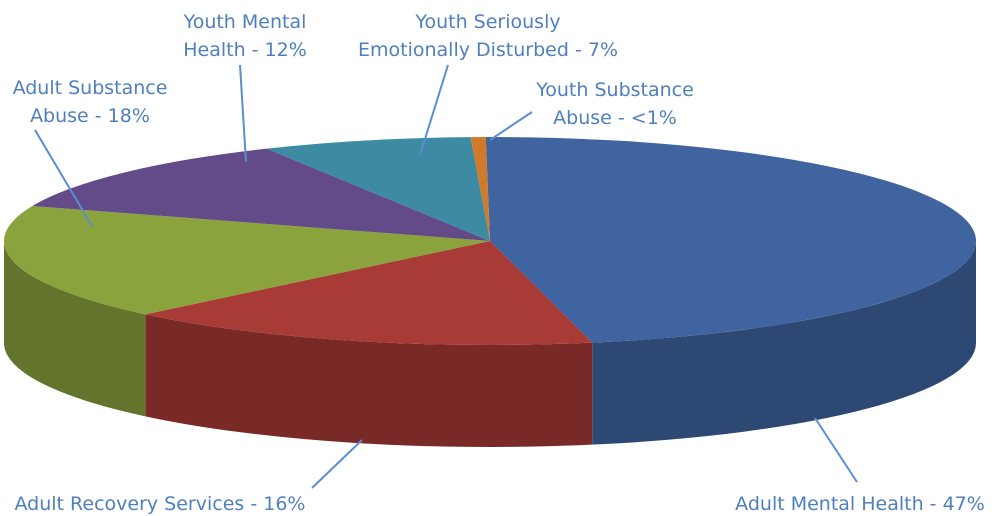 The height and width of the screenshot is (516, 994). Describe the element at coordinates (90, 116) in the screenshot. I see `slice-label-2-line-1: Abuse - 18%` at that location.